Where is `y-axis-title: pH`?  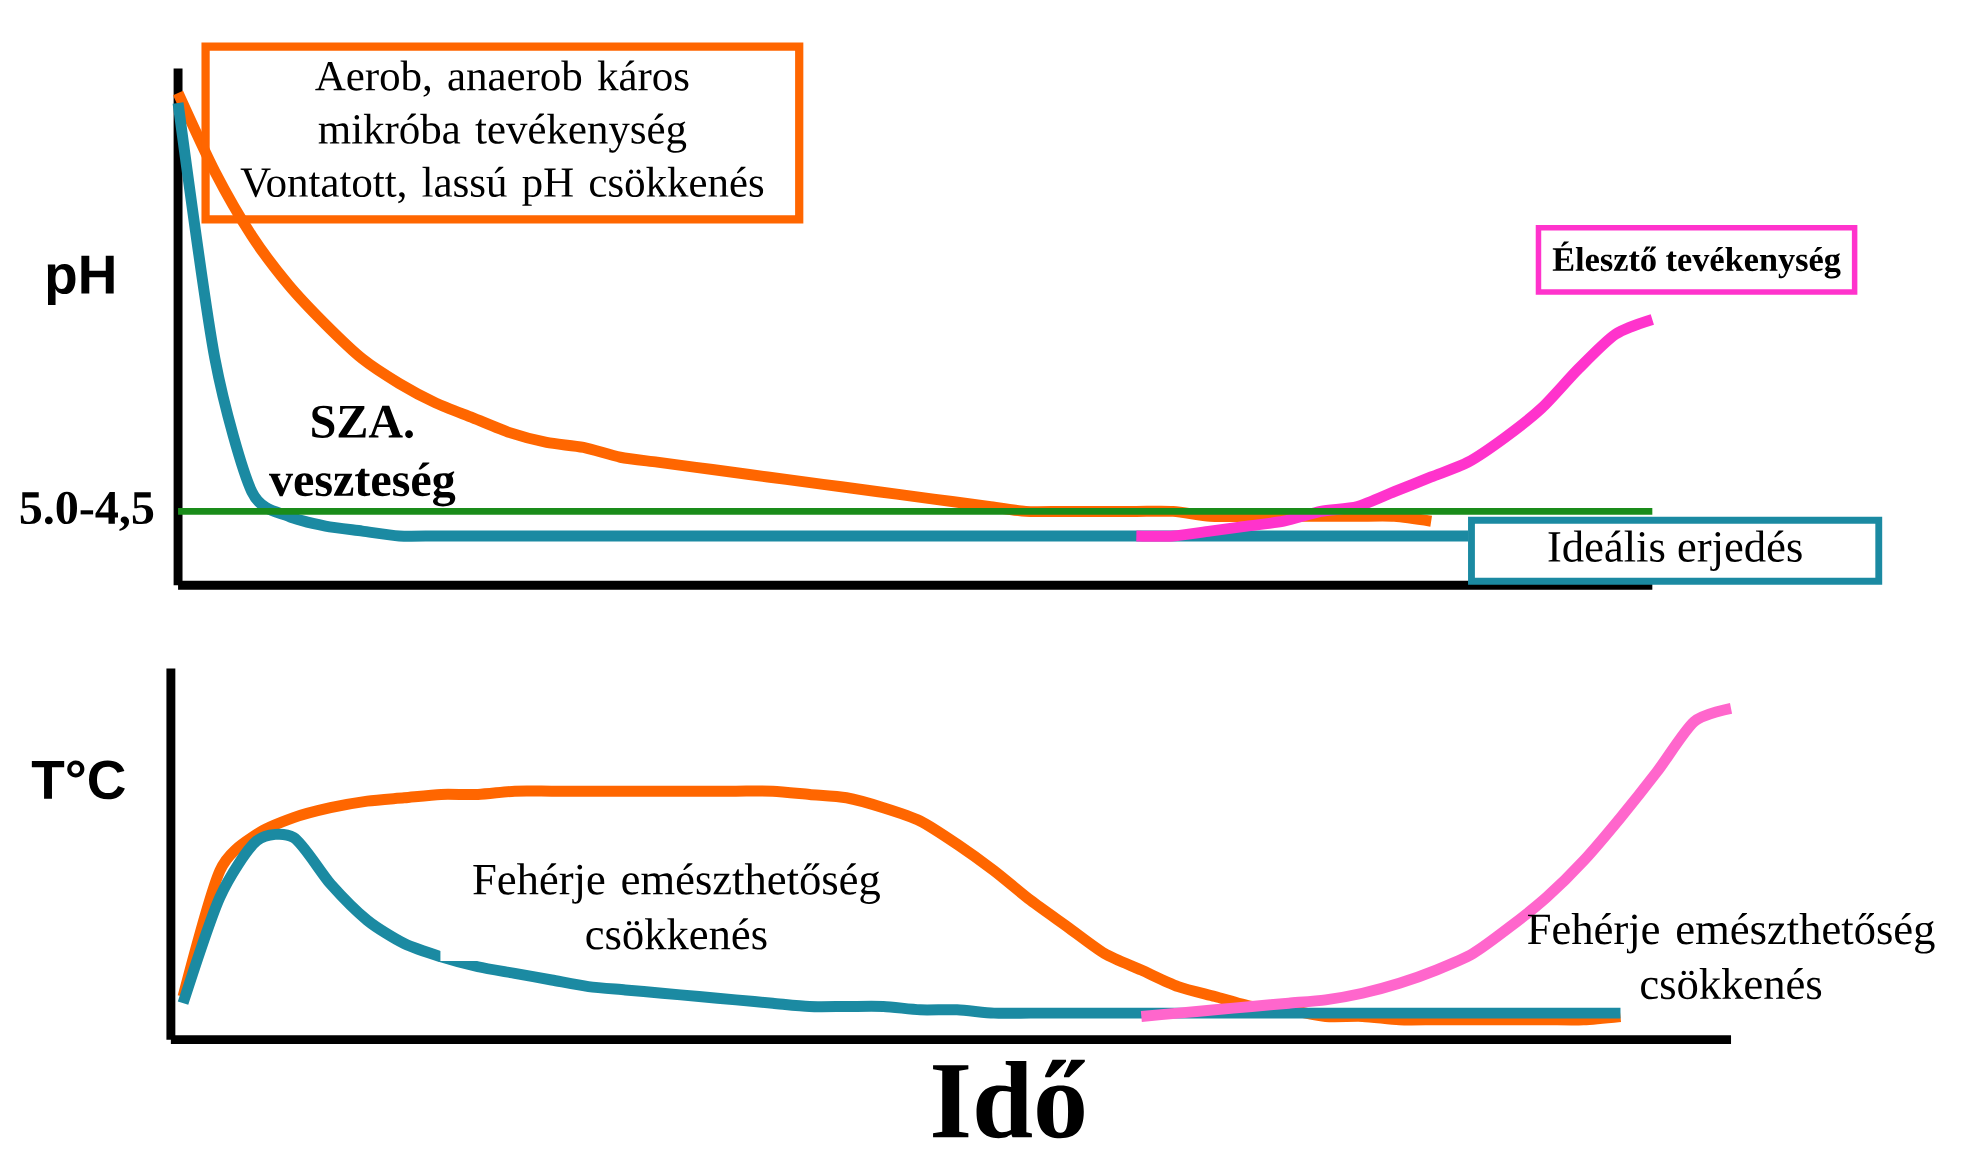 y-axis-title: pH is located at coordinates (80, 280).